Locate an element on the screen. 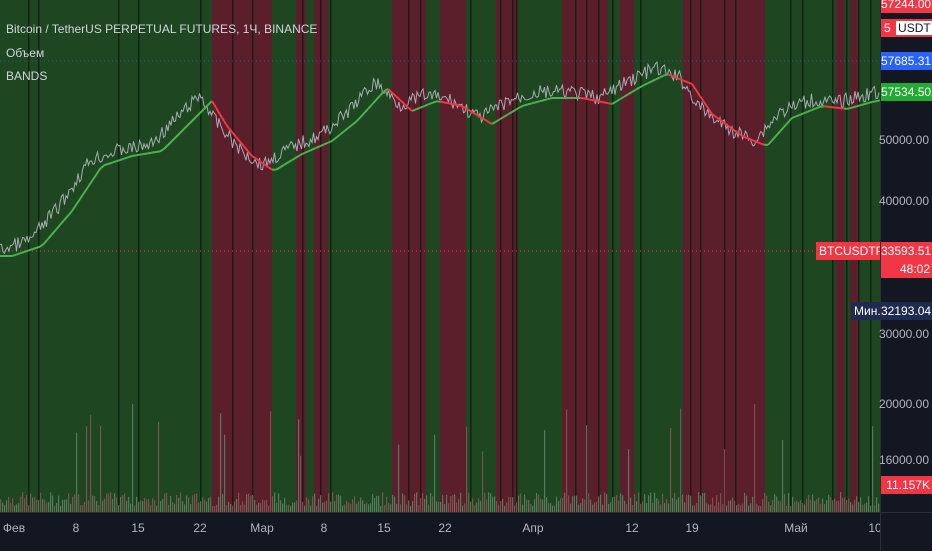  currency-tag: 5 USDT 1 is located at coordinates (906, 28).